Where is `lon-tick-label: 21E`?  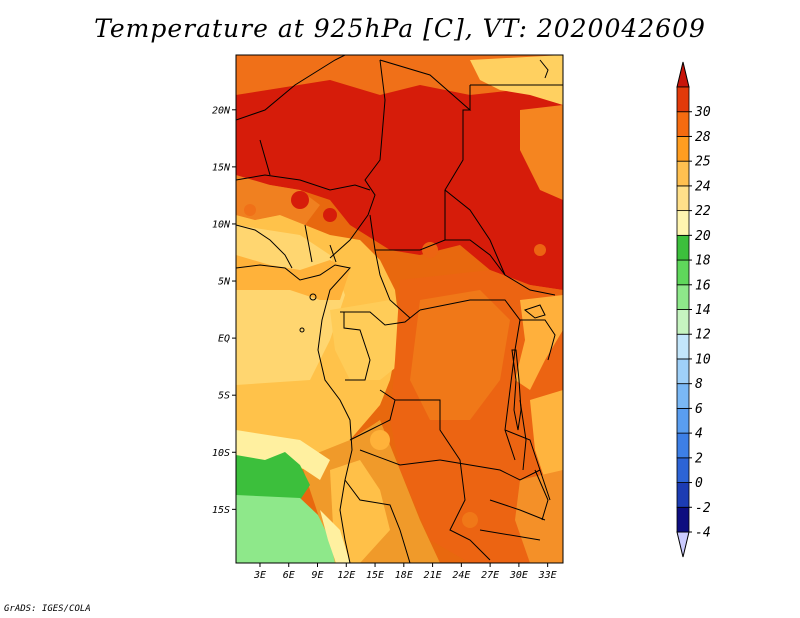
lon-tick-label: 21E is located at coordinates (433, 575).